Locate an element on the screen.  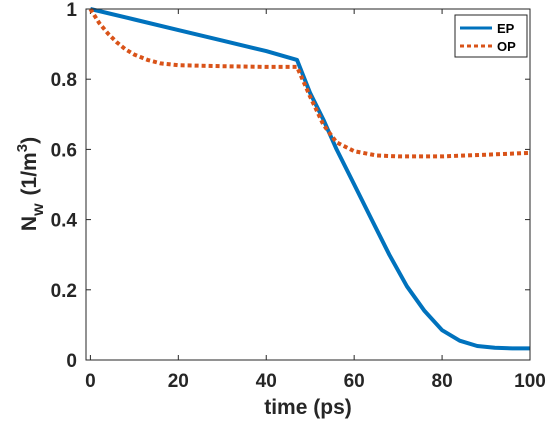
legend: EP OP is located at coordinates (491, 36).